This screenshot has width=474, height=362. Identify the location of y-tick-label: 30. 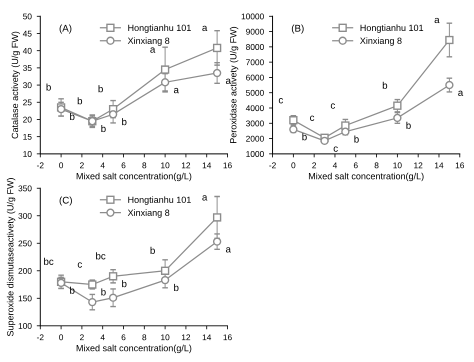
(27, 85).